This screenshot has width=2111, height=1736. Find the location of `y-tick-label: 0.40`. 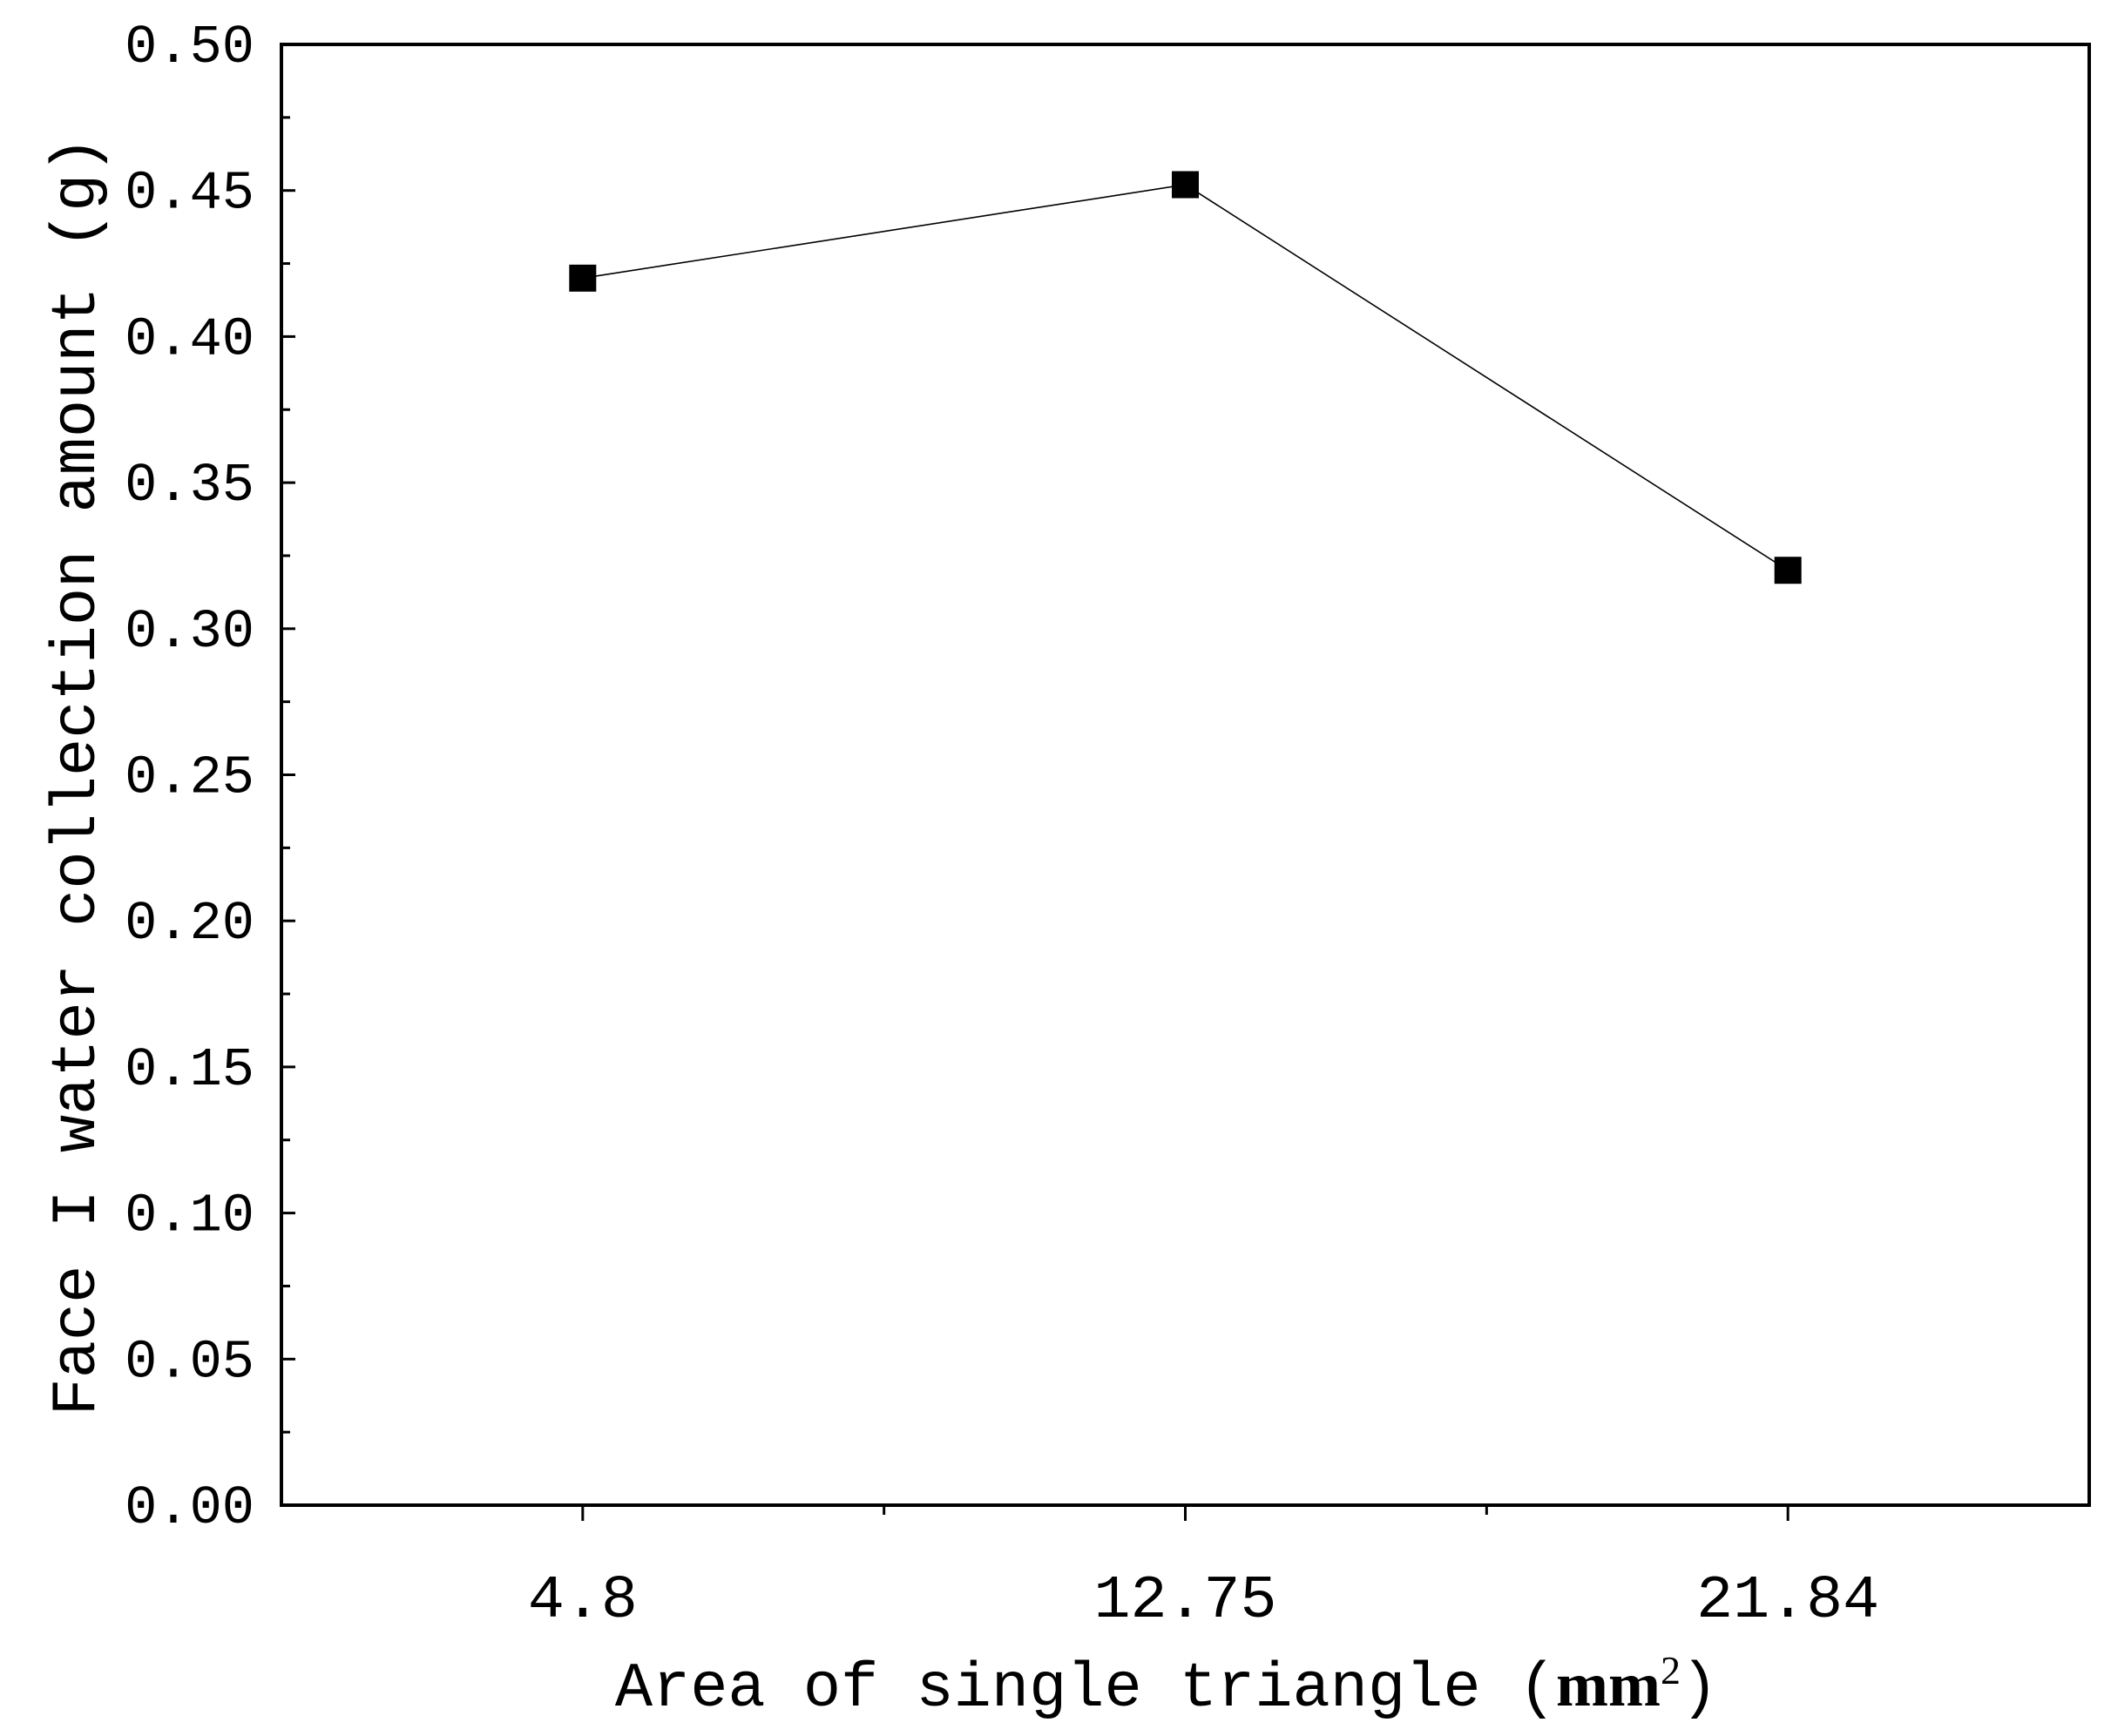

y-tick-label: 0.40 is located at coordinates (190, 339).